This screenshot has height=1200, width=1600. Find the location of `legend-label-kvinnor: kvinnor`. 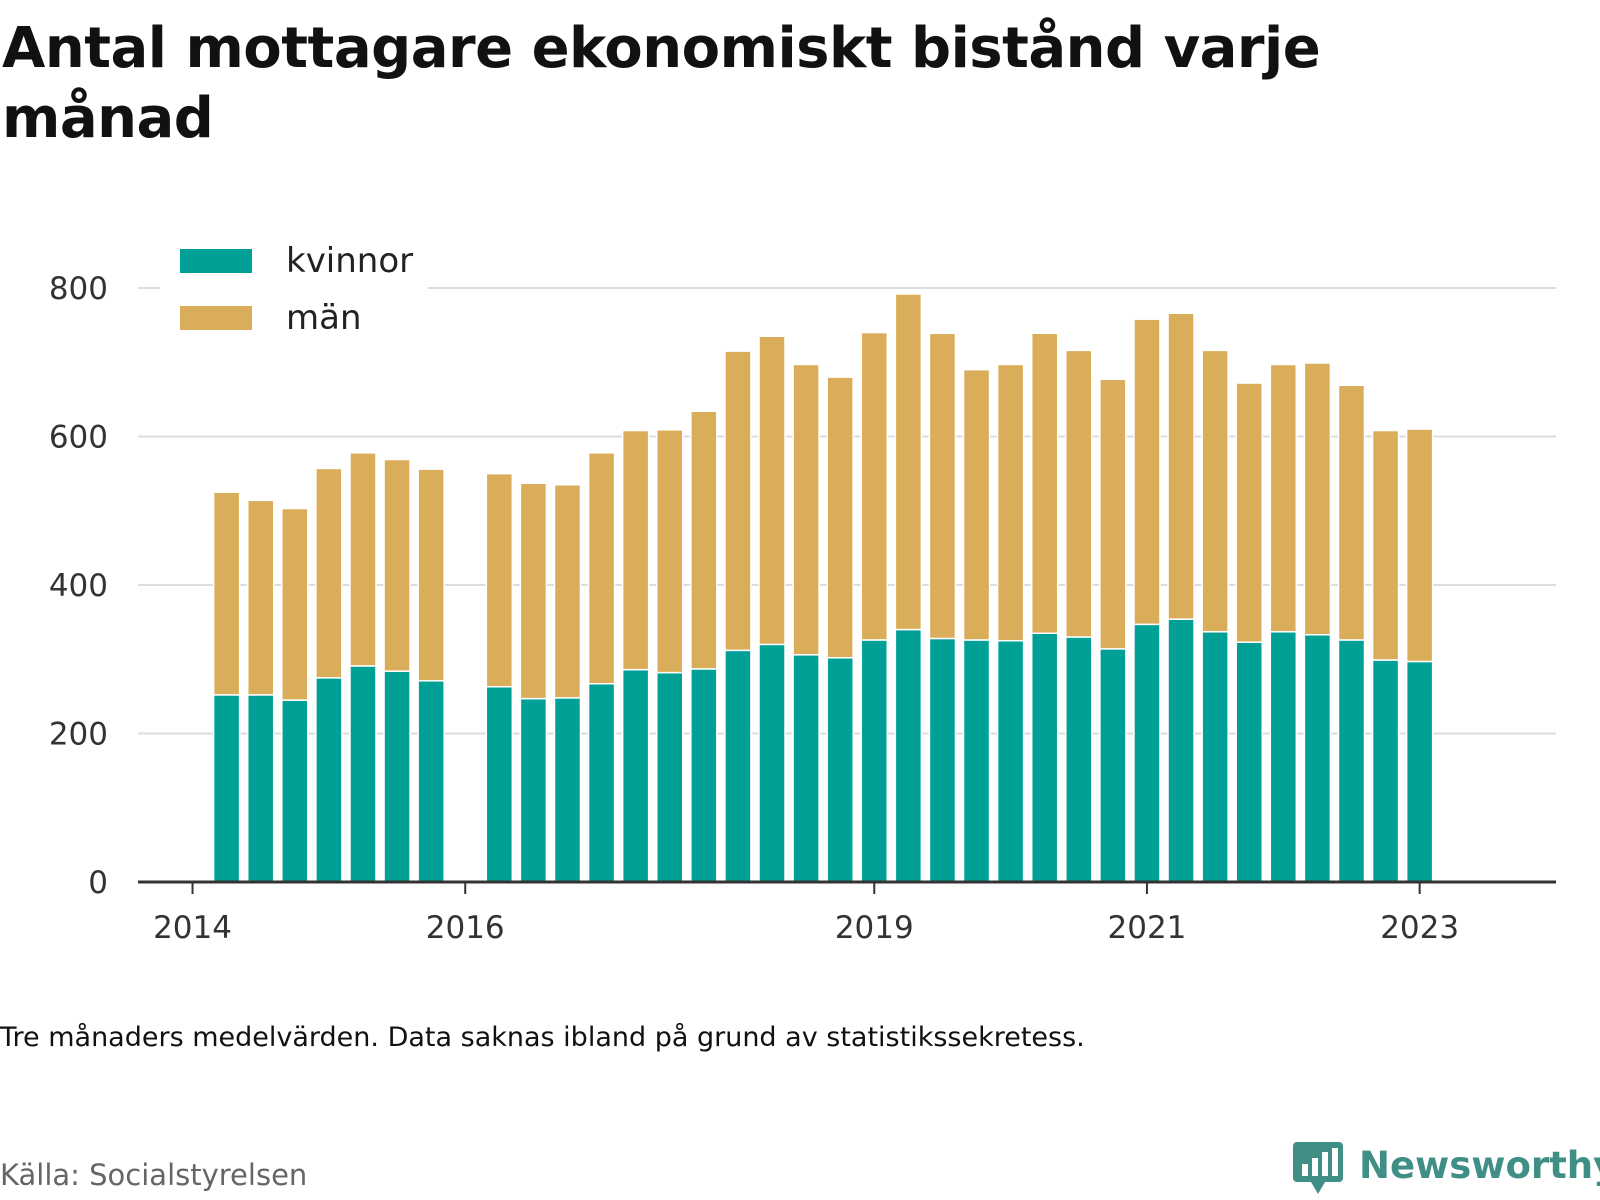

legend-label-kvinnor: kvinnor is located at coordinates (349, 261).